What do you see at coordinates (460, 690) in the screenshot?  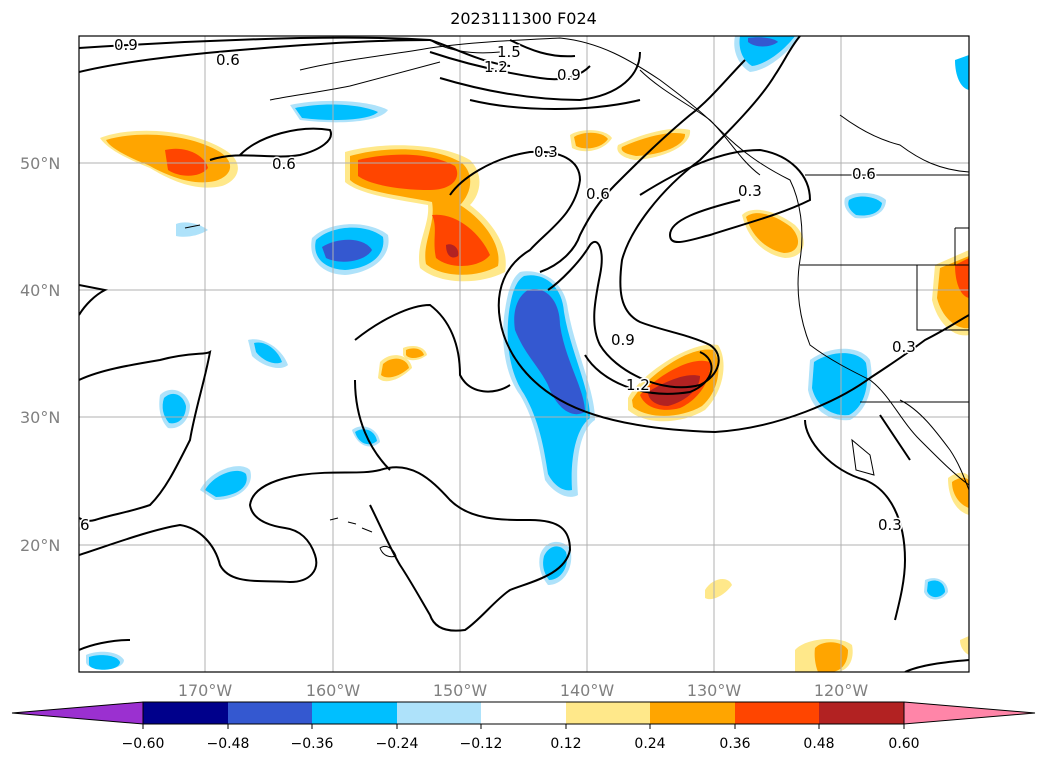 I see `lon-label: 150°W` at bounding box center [460, 690].